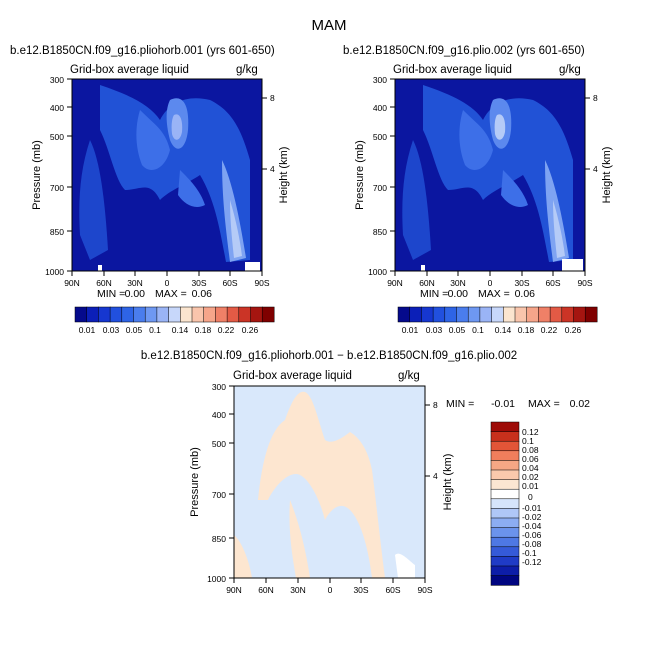 Image resolution: width=659 pixels, height=660 pixels. What do you see at coordinates (135, 294) in the screenshot?
I see `panel-1-min-value: 0.00` at bounding box center [135, 294].